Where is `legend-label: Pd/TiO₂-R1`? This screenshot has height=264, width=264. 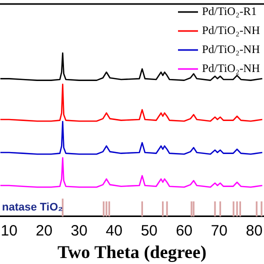
legend-label: Pd/TiO₂-R1 is located at coordinates (229, 12).